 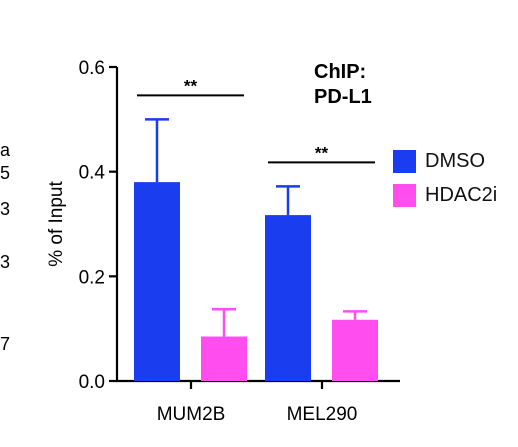 What do you see at coordinates (355, 350) in the screenshot?
I see `bar-hdac2i-mel290` at bounding box center [355, 350].